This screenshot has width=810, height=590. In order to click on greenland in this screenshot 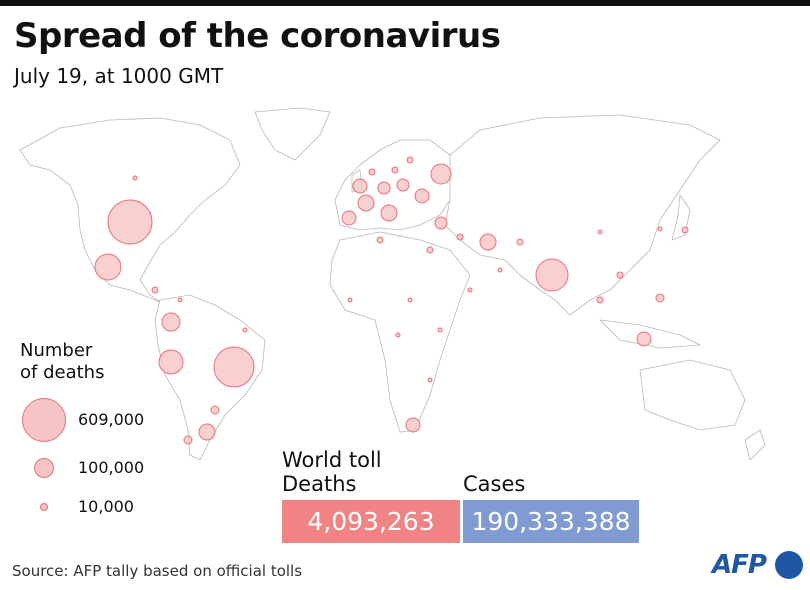, I will do `click(292, 134)`.